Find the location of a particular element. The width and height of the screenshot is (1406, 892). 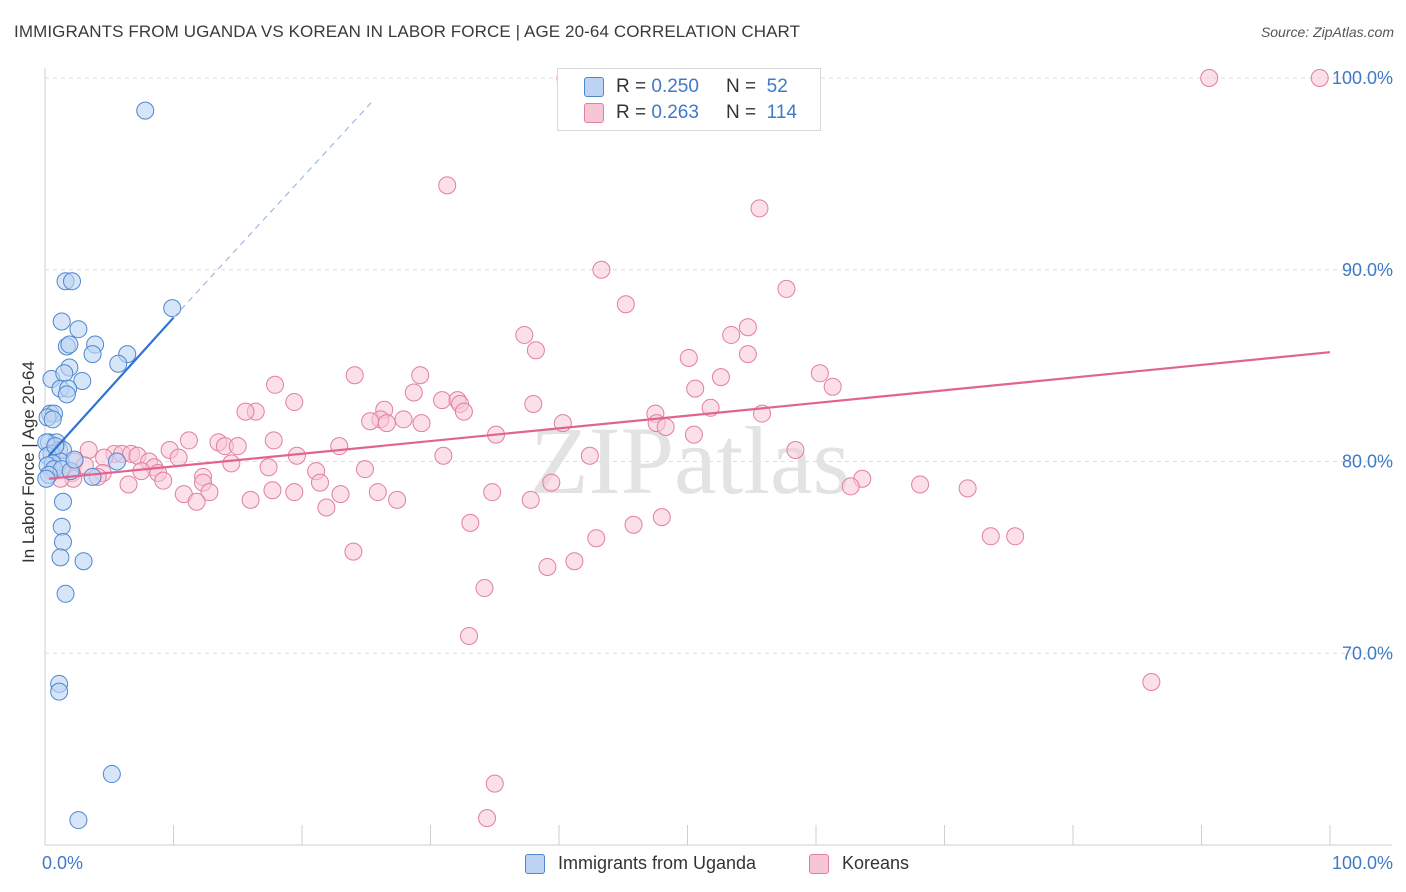

uganda-swatch is located at coordinates (594, 87).